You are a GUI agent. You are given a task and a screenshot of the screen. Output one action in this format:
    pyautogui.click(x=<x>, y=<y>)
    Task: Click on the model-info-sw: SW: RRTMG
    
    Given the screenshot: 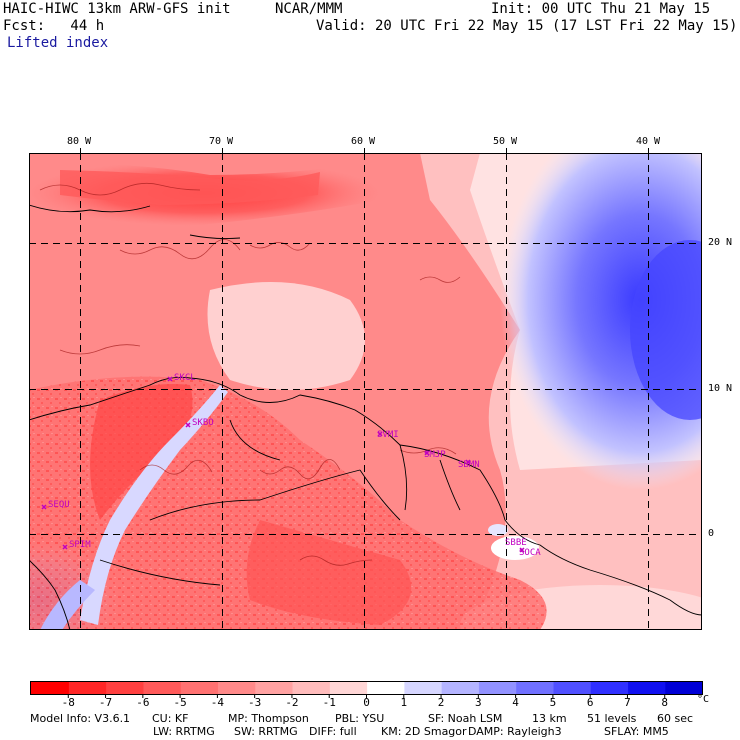 What is the action you would take?
    pyautogui.click(x=266, y=731)
    